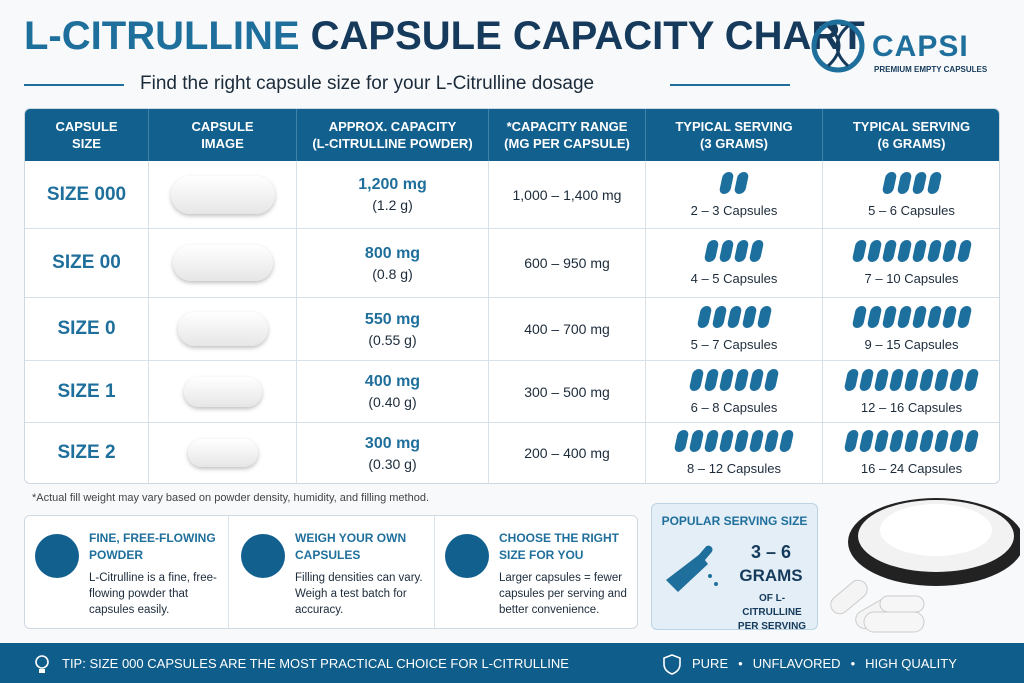  What do you see at coordinates (392, 339) in the screenshot?
I see `capacity-grams: (0.55 g)` at bounding box center [392, 339].